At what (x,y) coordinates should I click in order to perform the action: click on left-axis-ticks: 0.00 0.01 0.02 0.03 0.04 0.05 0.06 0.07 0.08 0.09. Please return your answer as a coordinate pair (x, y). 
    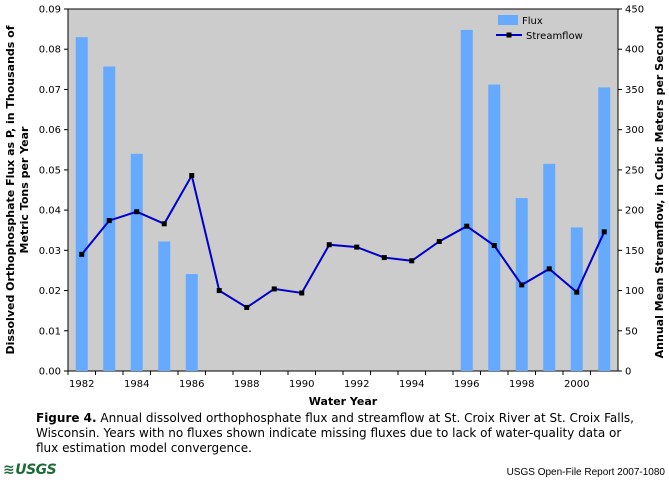
    Looking at the image, I should click on (53, 191).